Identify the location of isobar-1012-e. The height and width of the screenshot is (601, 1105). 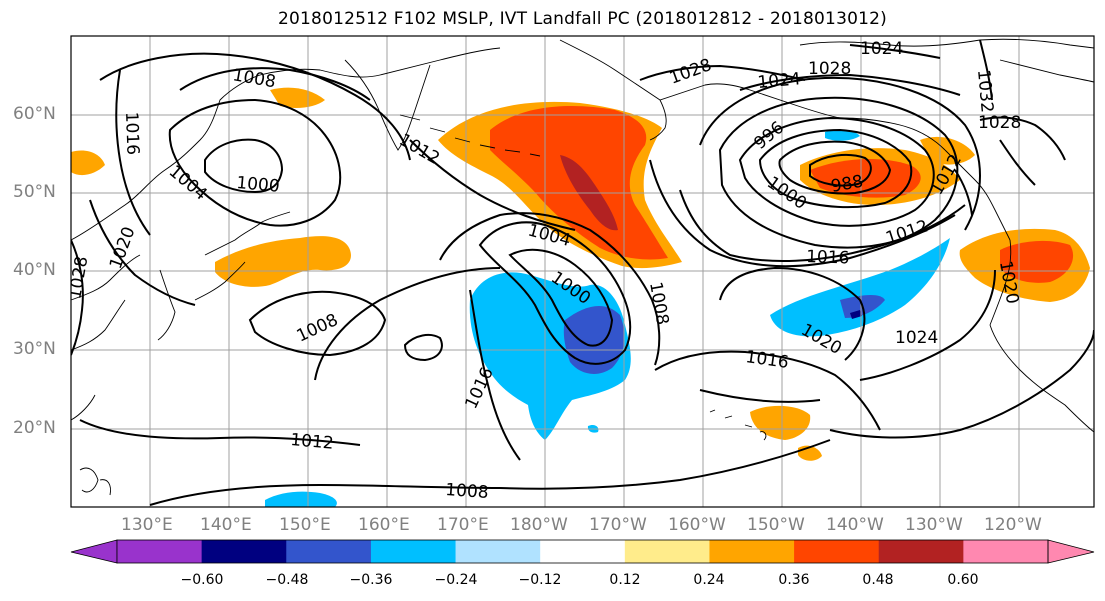
(802, 213).